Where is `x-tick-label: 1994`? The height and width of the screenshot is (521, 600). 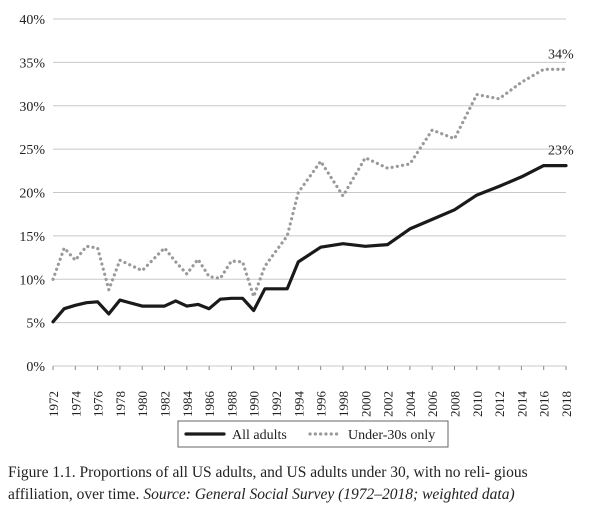 x-tick-label: 1994 is located at coordinates (298, 404).